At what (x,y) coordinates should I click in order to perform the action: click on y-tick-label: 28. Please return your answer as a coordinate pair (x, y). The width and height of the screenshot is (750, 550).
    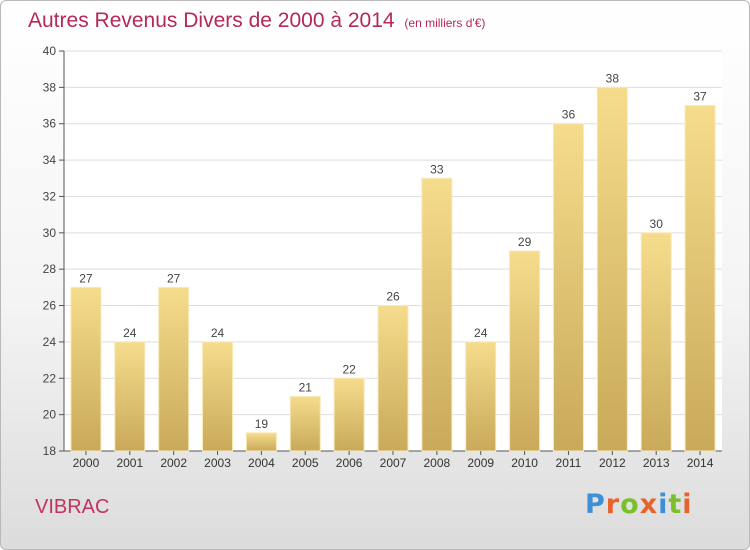
    Looking at the image, I should click on (50, 269).